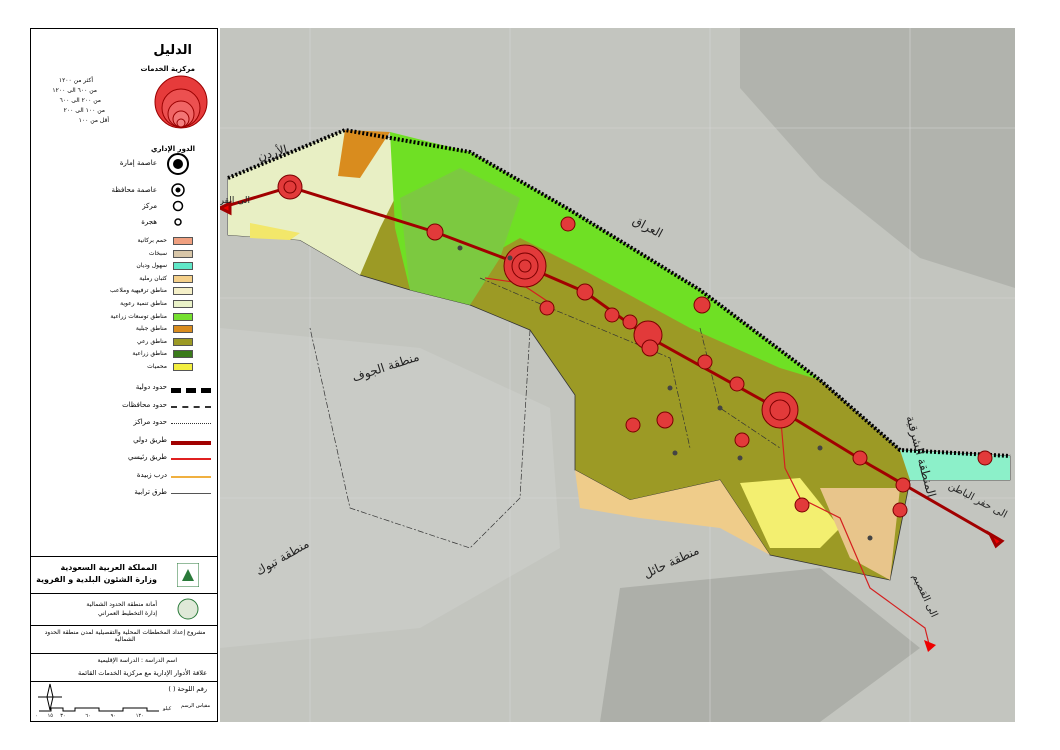  What do you see at coordinates (127, 613) in the screenshot?
I see `department: إدارة التخطيط العمراني` at bounding box center [127, 613].